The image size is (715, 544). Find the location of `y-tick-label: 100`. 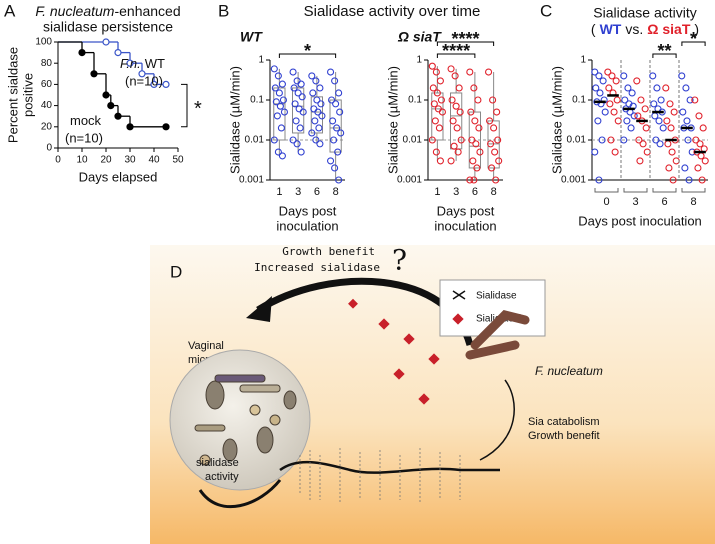

y-tick-label: 100 is located at coordinates (43, 42).